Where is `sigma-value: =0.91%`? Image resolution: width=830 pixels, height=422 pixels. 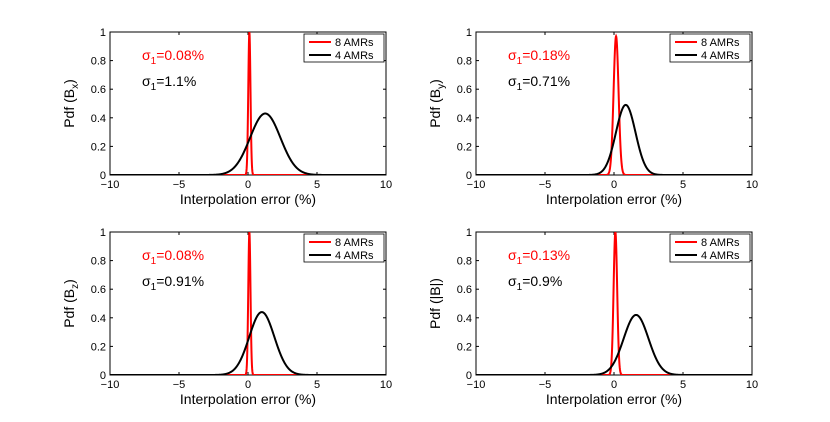
sigma-value: =0.91% is located at coordinates (180, 281).